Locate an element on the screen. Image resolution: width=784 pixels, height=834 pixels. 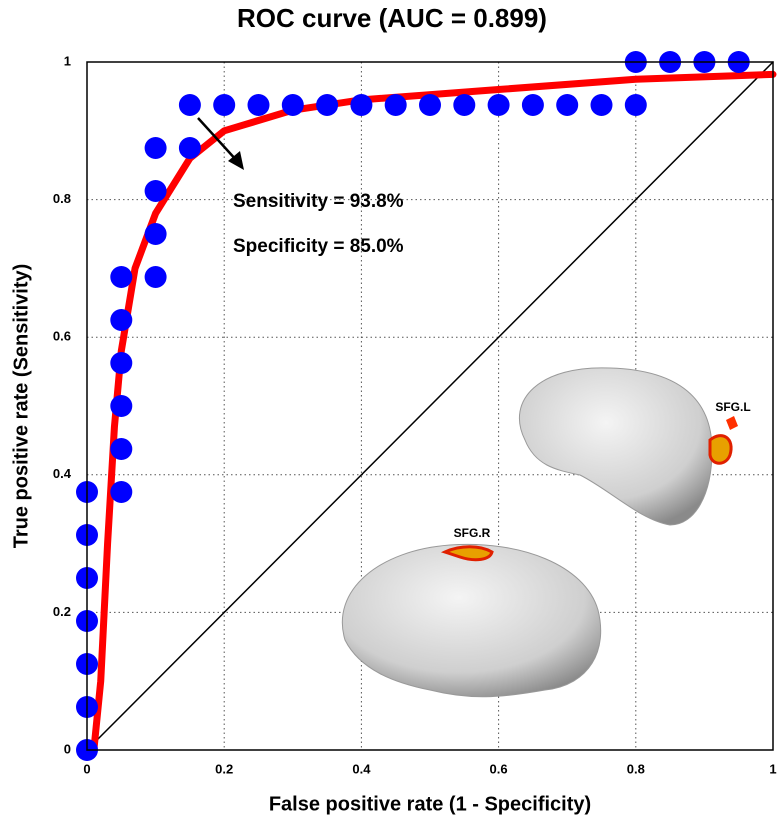
annotation: Sensitivity = 93.8% is located at coordinates (318, 201).